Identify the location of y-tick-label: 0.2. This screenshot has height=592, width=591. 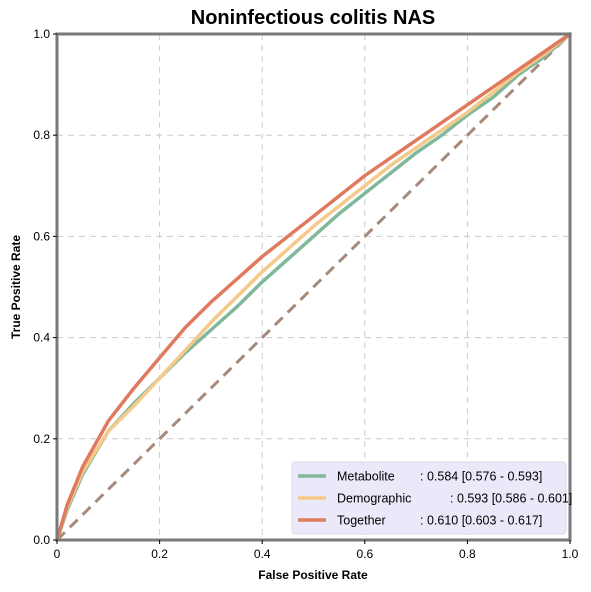
(41, 439).